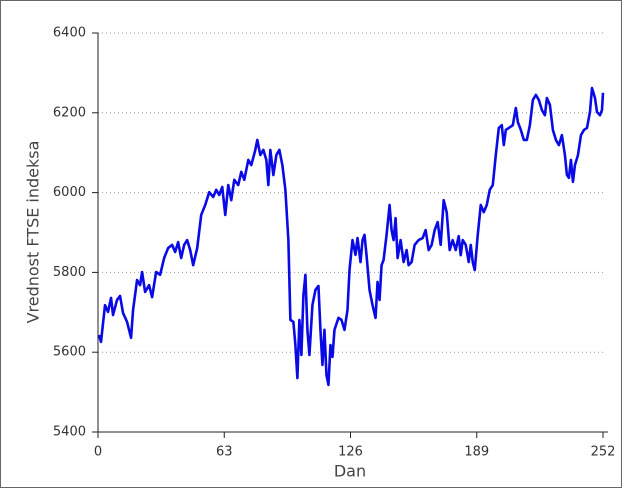 This screenshot has width=622, height=488. Describe the element at coordinates (69, 272) in the screenshot. I see `y-tick-label: 5800` at that location.